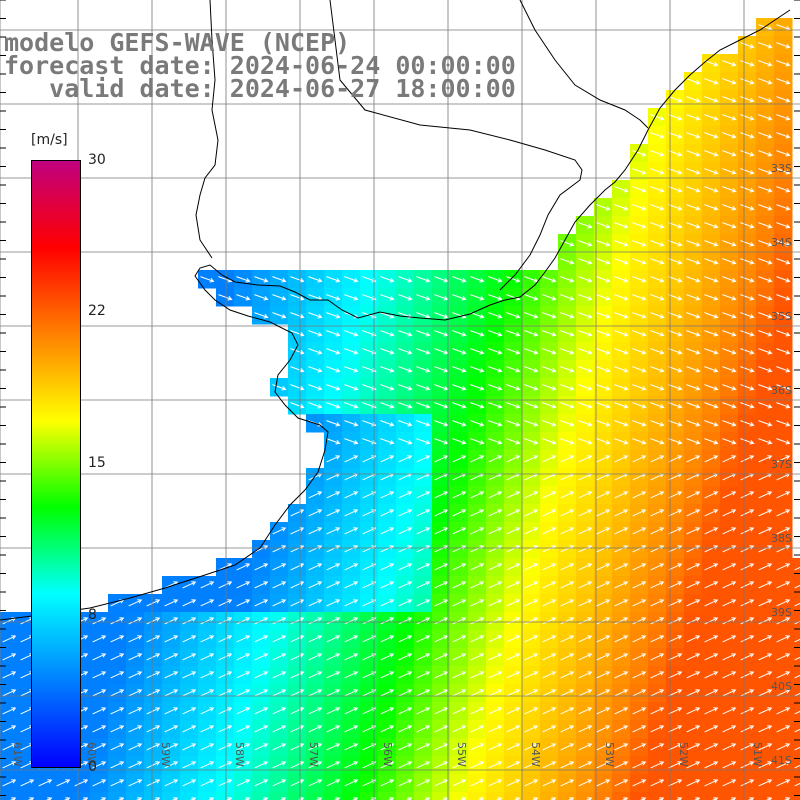 This screenshot has width=800, height=800. Describe the element at coordinates (461, 754) in the screenshot. I see `lon-label: 55W` at that location.